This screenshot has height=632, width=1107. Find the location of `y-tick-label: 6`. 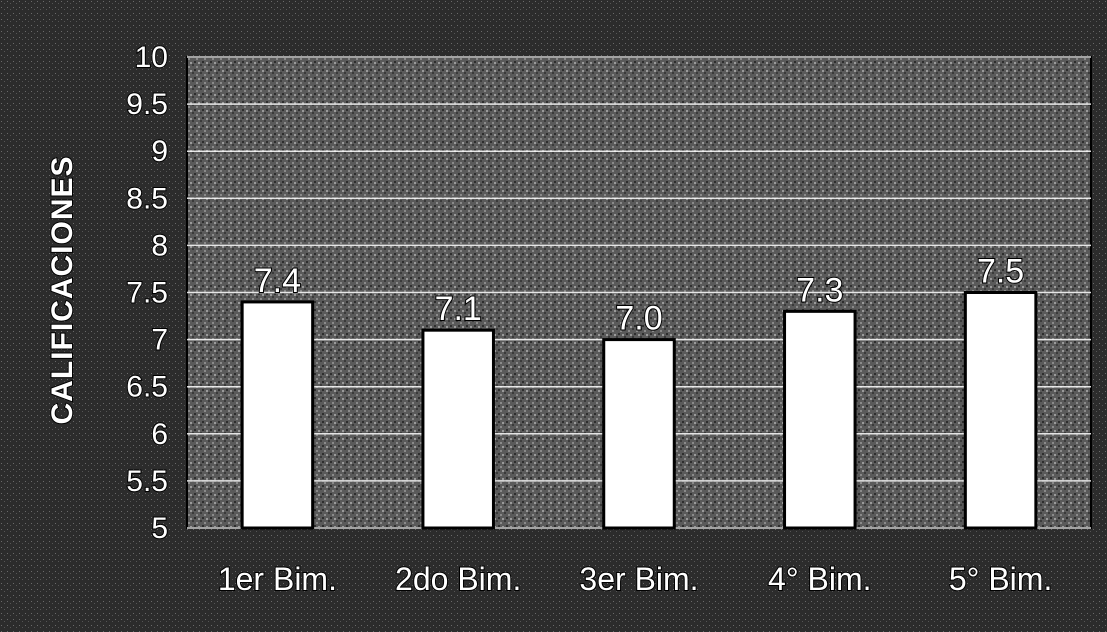

y-tick-label: 6 is located at coordinates (159, 434).